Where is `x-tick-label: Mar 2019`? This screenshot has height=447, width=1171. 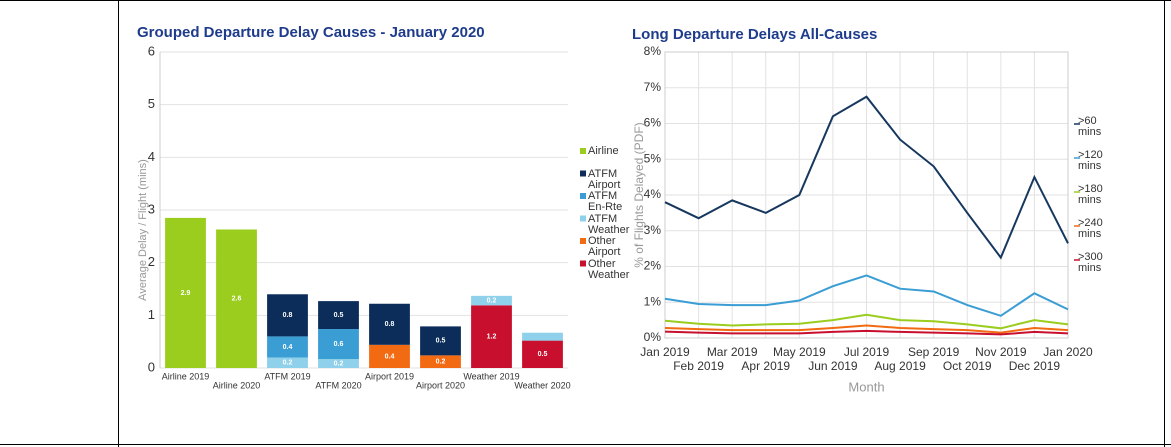
x-tick-label: Mar 2019 is located at coordinates (732, 352).